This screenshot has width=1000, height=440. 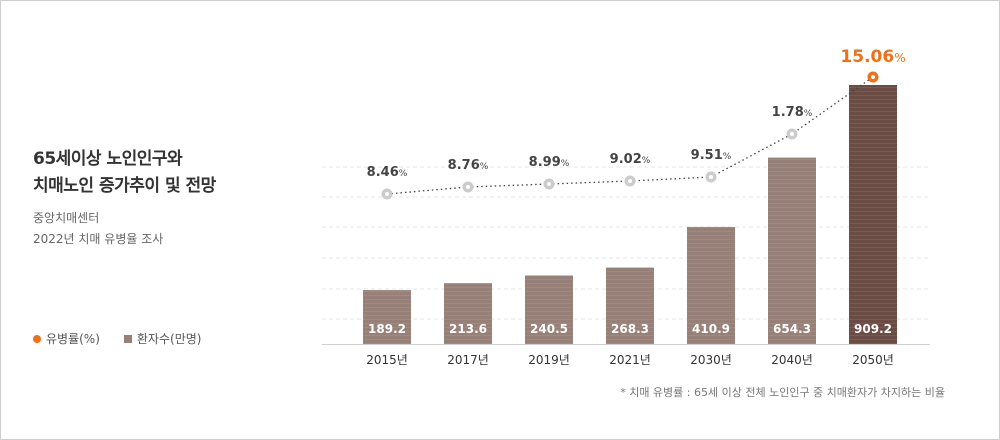 What do you see at coordinates (549, 162) in the screenshot?
I see `rate-label: 8.99%` at bounding box center [549, 162].